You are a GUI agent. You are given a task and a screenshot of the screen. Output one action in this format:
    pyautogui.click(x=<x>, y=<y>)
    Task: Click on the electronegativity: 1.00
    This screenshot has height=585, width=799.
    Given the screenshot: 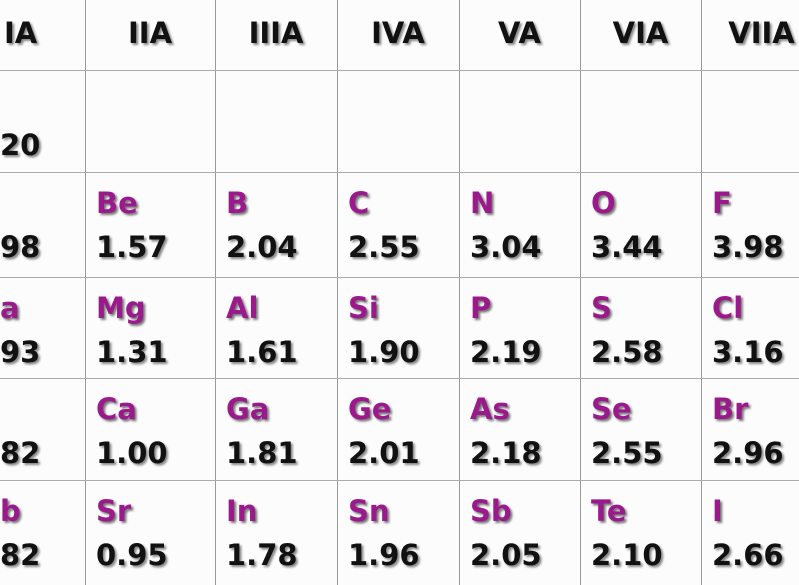 What is the action you would take?
    pyautogui.click(x=132, y=453)
    